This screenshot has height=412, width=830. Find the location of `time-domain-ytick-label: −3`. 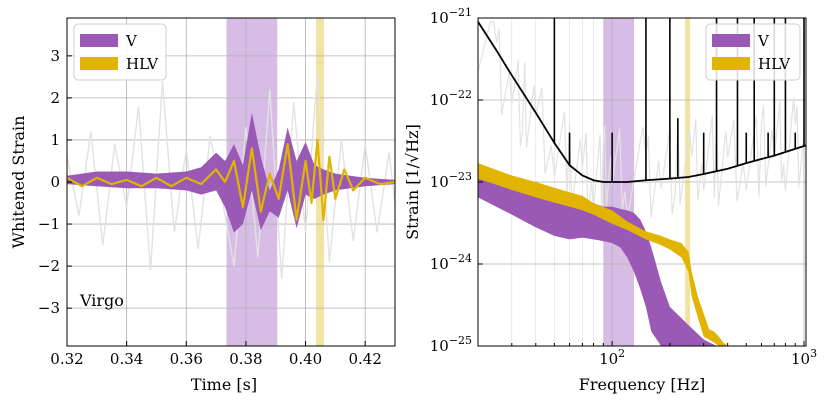

time-domain-ytick-label: −3 is located at coordinates (49, 308).